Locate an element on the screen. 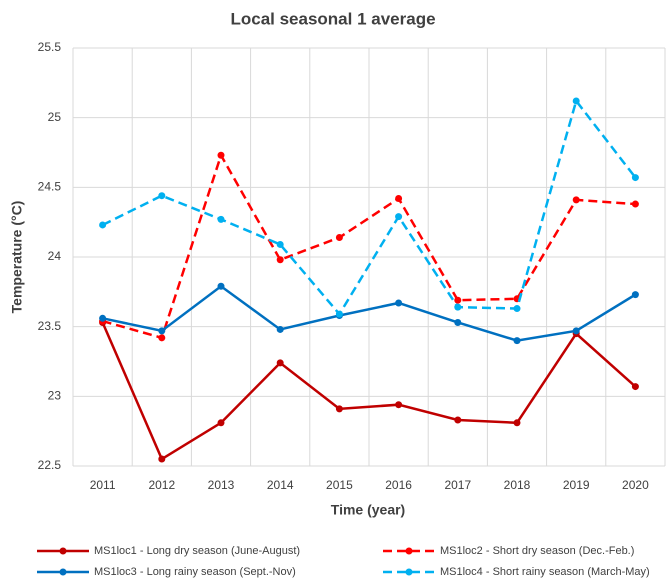 The width and height of the screenshot is (667, 585). x-tick-label: 2014 is located at coordinates (280, 485).